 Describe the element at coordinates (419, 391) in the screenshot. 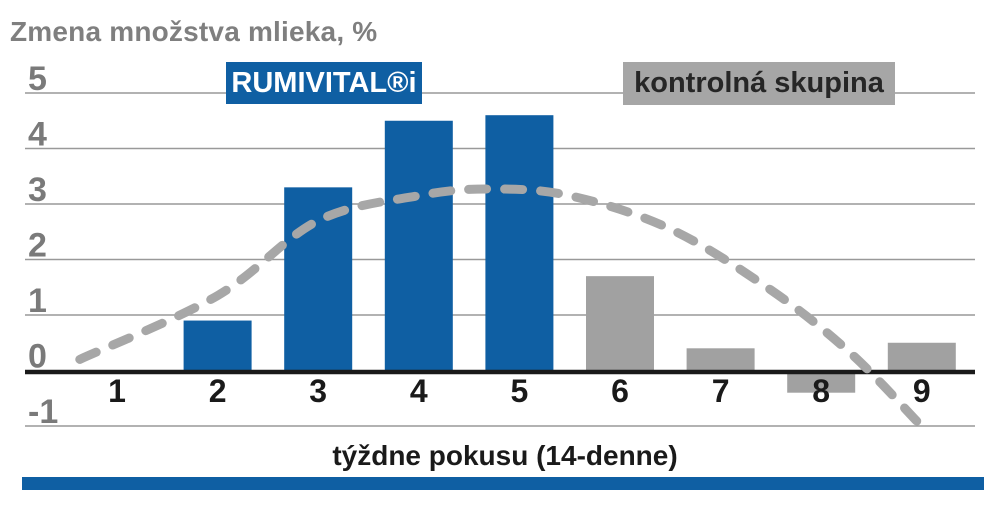

I see `x-axis-label-4: 4` at that location.